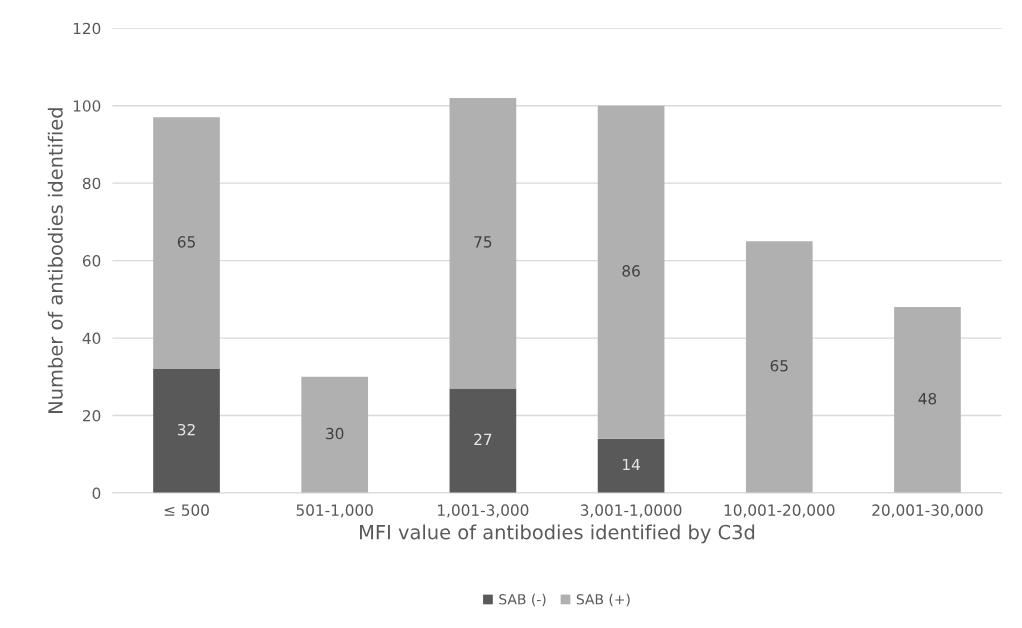 The width and height of the screenshot is (1022, 628). Describe the element at coordinates (334, 511) in the screenshot. I see `x-tick-label: 501-1,000` at that location.